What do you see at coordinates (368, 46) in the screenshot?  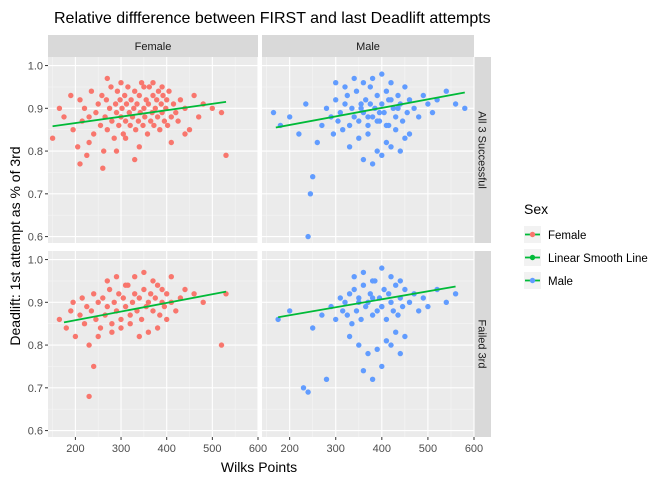 I see `strip-male` at bounding box center [368, 46].